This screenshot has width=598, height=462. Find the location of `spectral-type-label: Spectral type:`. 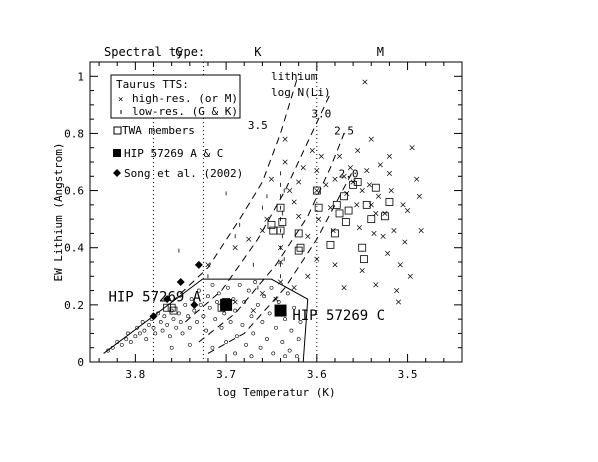

spectral-type-label: Spectral type: is located at coordinates (154, 52).